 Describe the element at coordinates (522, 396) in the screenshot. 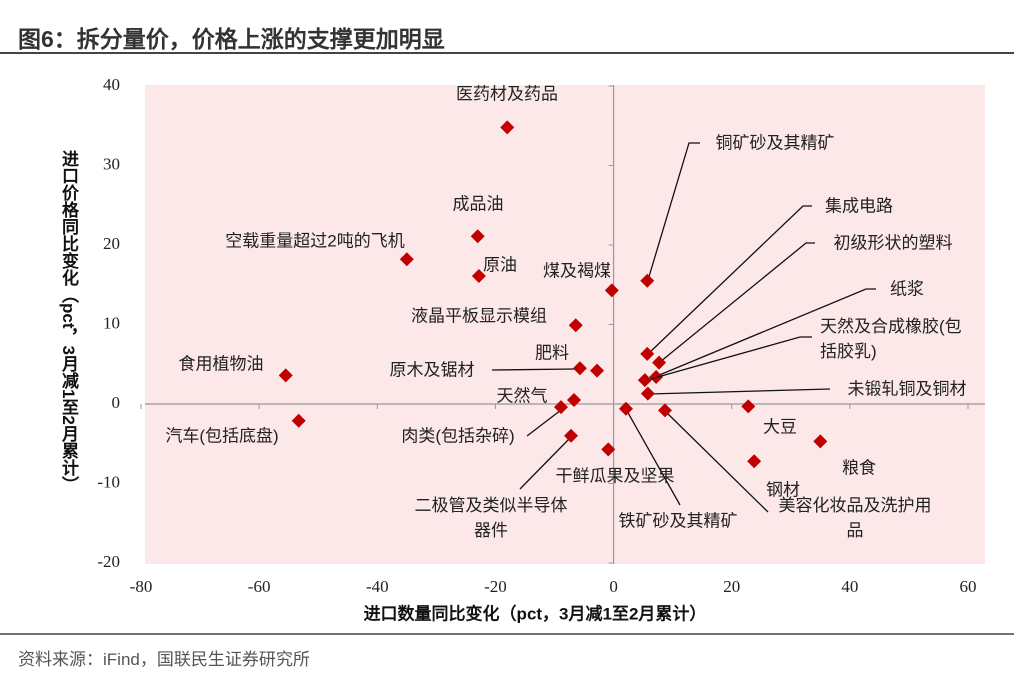

I see `point-label: 天然气` at that location.